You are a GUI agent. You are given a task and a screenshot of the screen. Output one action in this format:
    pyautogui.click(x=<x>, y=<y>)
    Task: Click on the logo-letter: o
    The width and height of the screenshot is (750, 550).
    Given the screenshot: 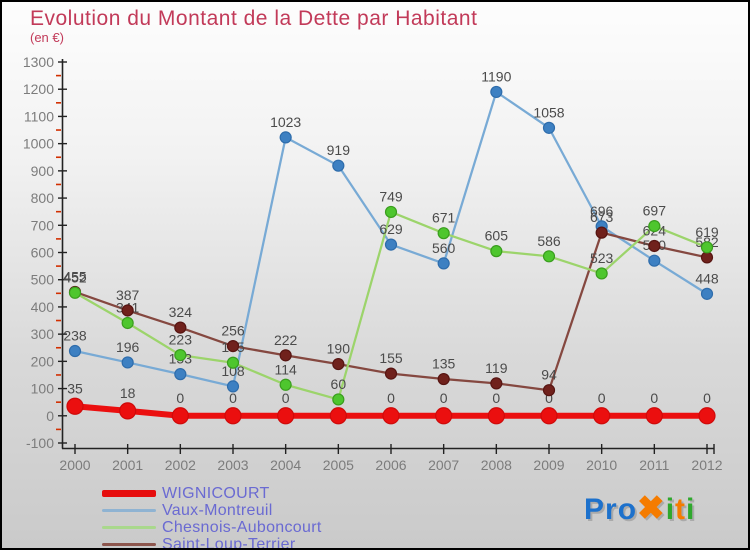 What is the action you would take?
    pyautogui.click(x=627, y=509)
    